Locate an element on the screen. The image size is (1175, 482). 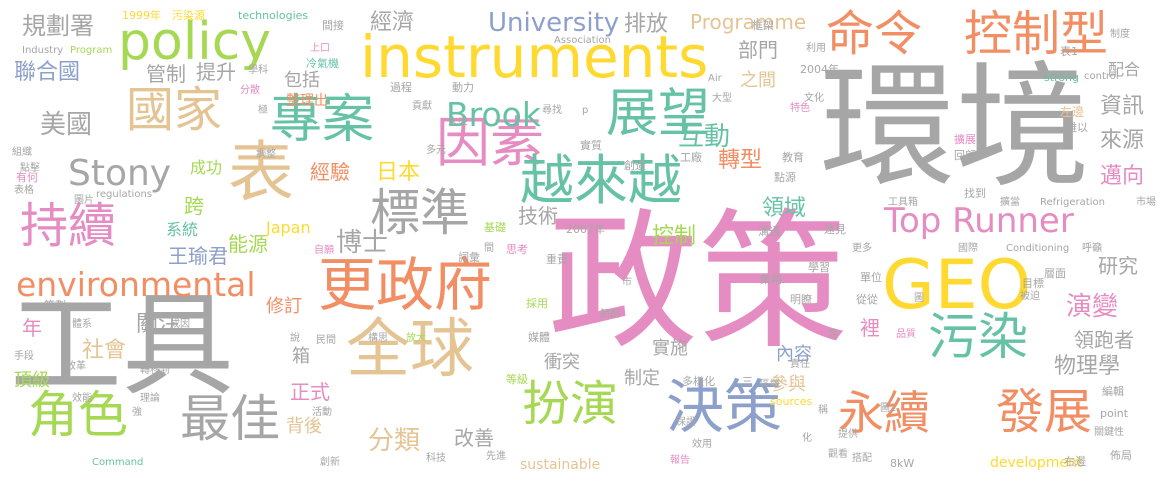
word: 角色 is located at coordinates (78, 415).